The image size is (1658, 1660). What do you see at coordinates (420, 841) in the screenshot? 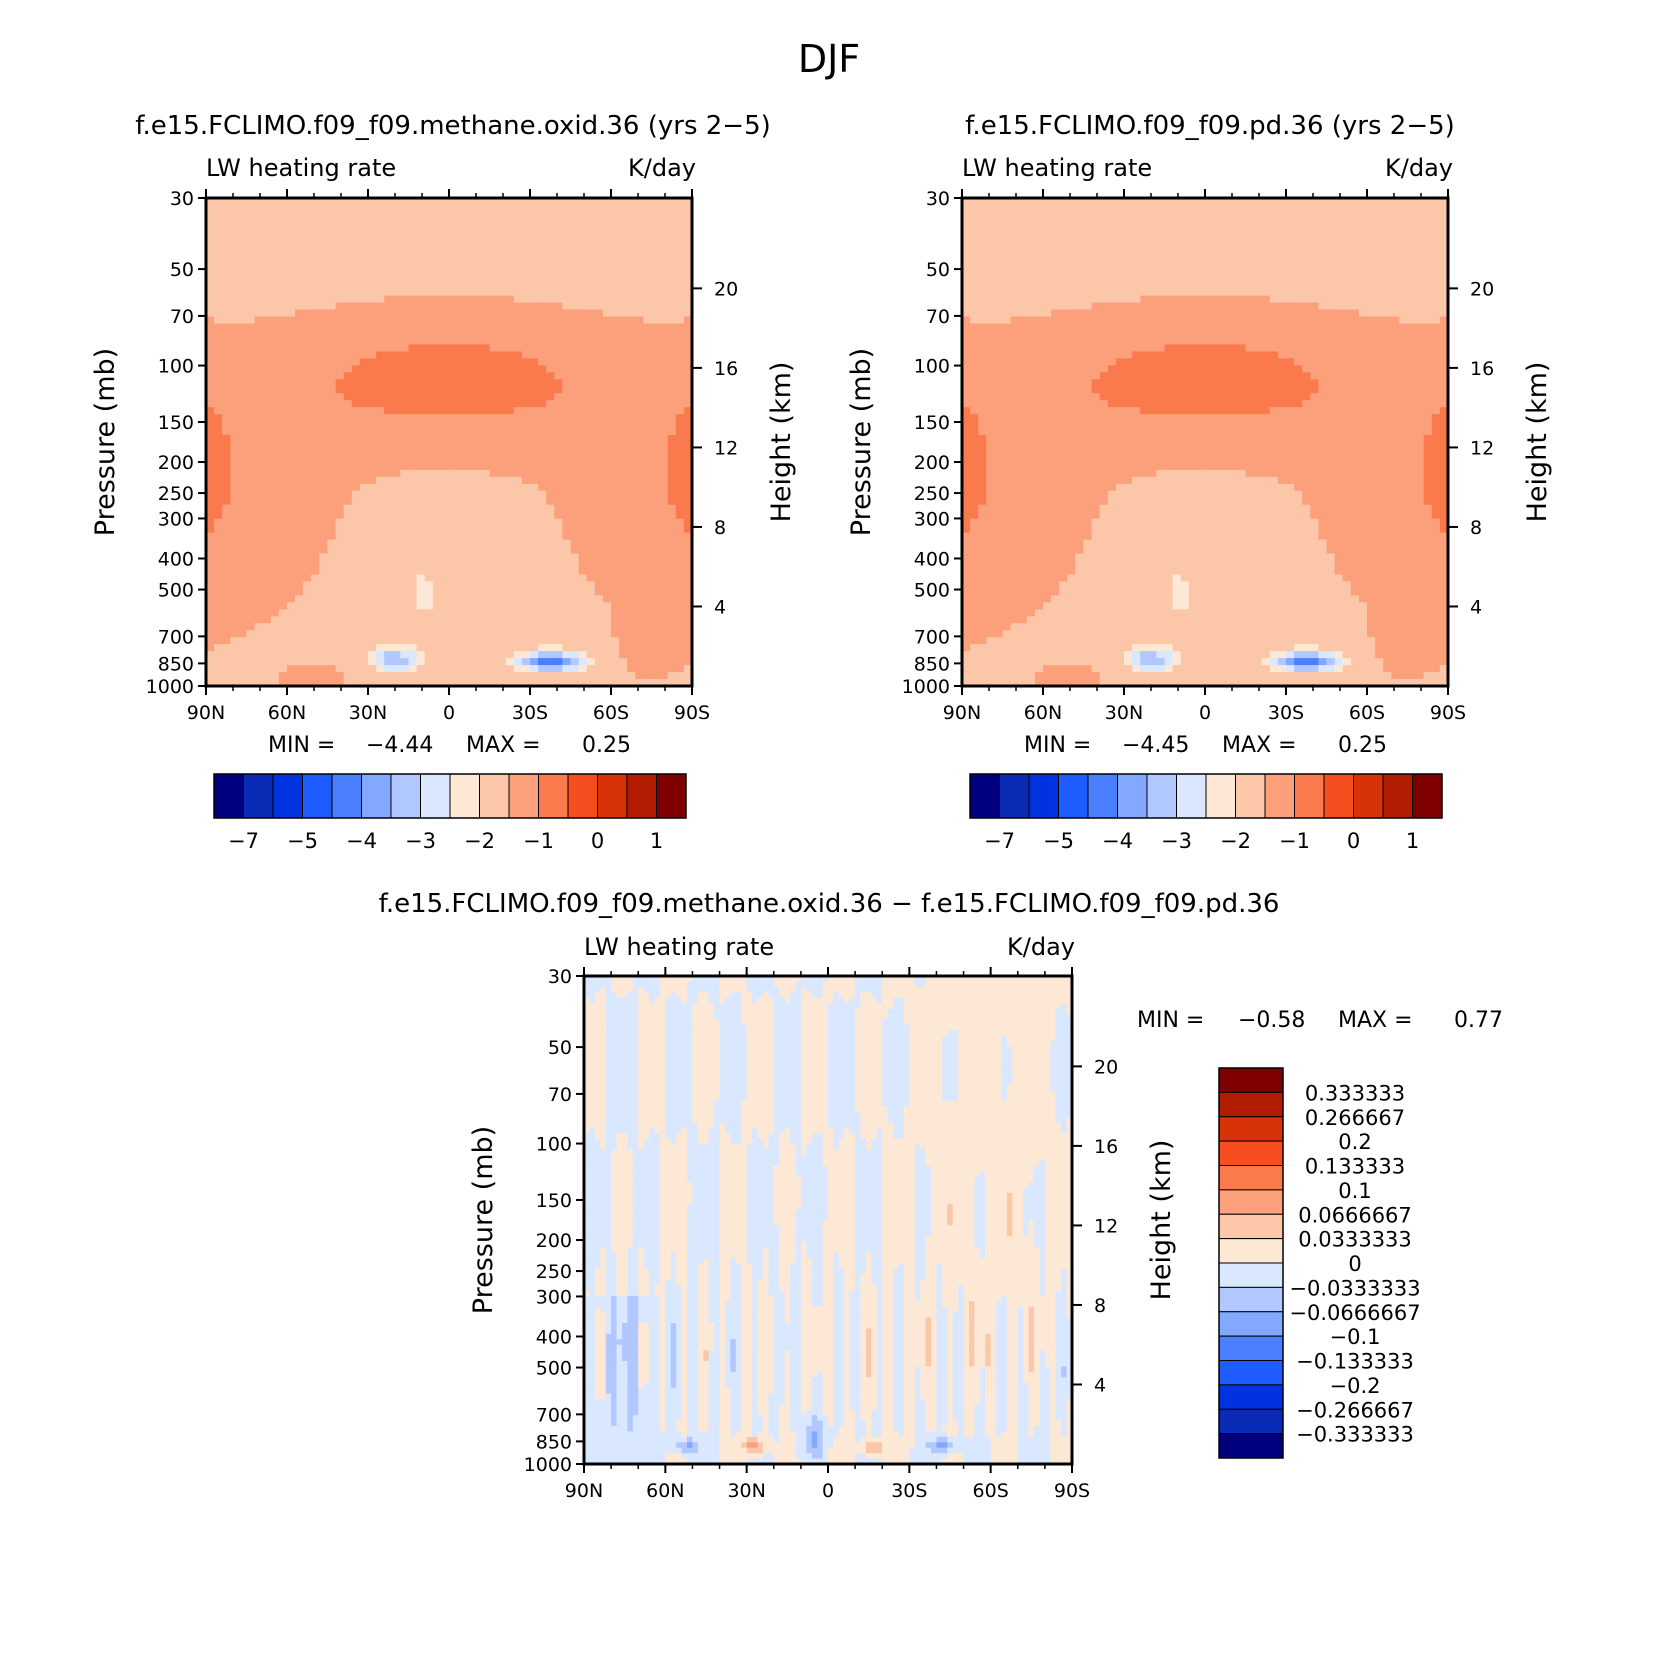
I see `colorbar-label: −3` at bounding box center [420, 841].